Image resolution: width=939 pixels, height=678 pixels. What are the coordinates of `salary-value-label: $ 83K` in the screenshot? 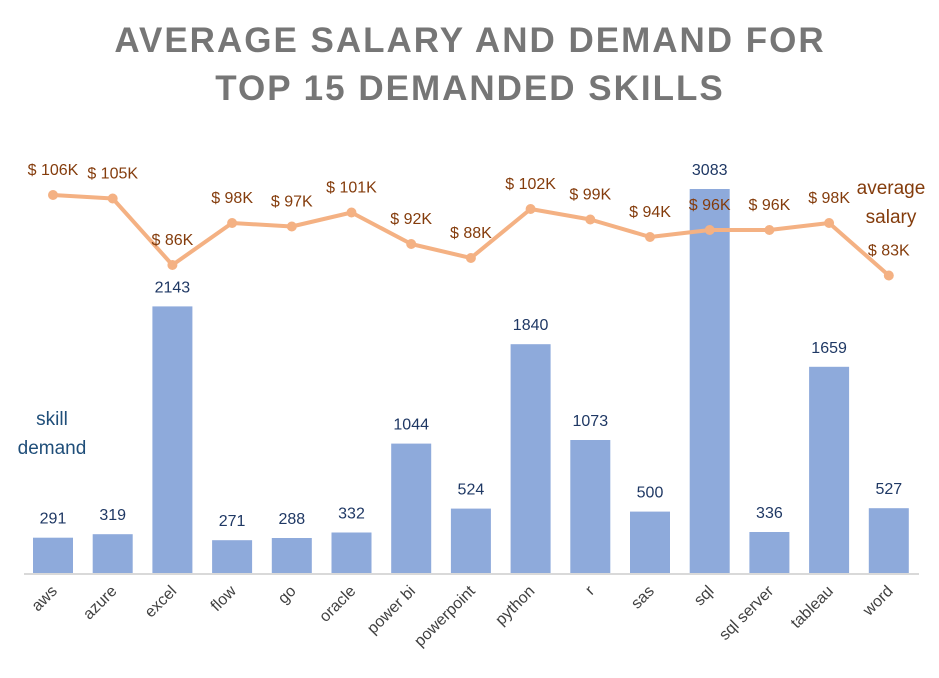 It's located at (889, 251).